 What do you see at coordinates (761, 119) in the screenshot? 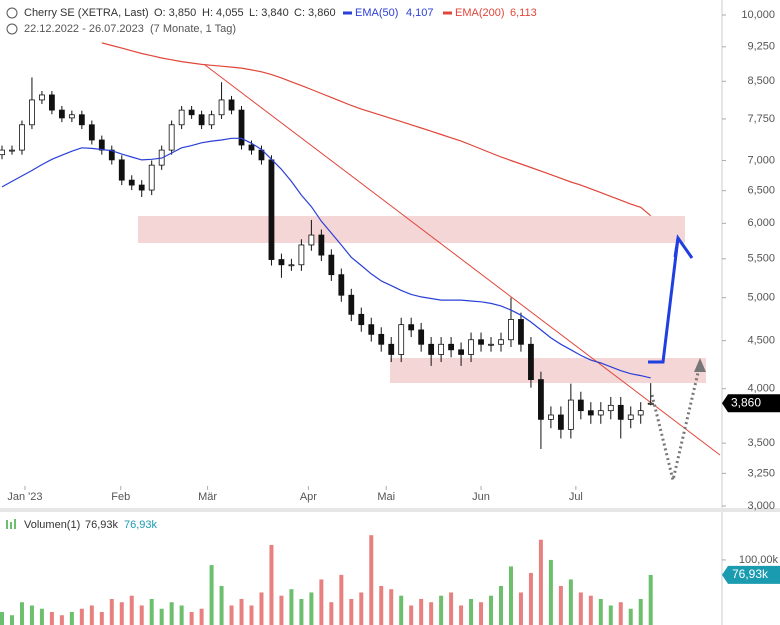
I see `y-tick-label: 7,750` at bounding box center [761, 119].